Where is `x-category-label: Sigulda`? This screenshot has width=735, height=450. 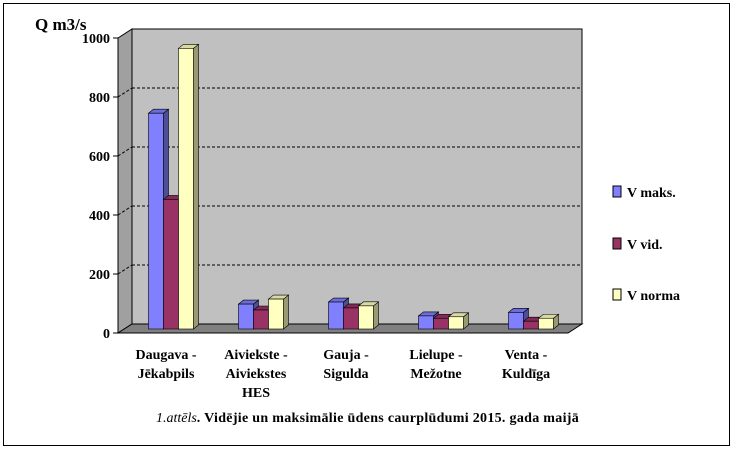 x-category-label: Sigulda is located at coordinates (345, 374).